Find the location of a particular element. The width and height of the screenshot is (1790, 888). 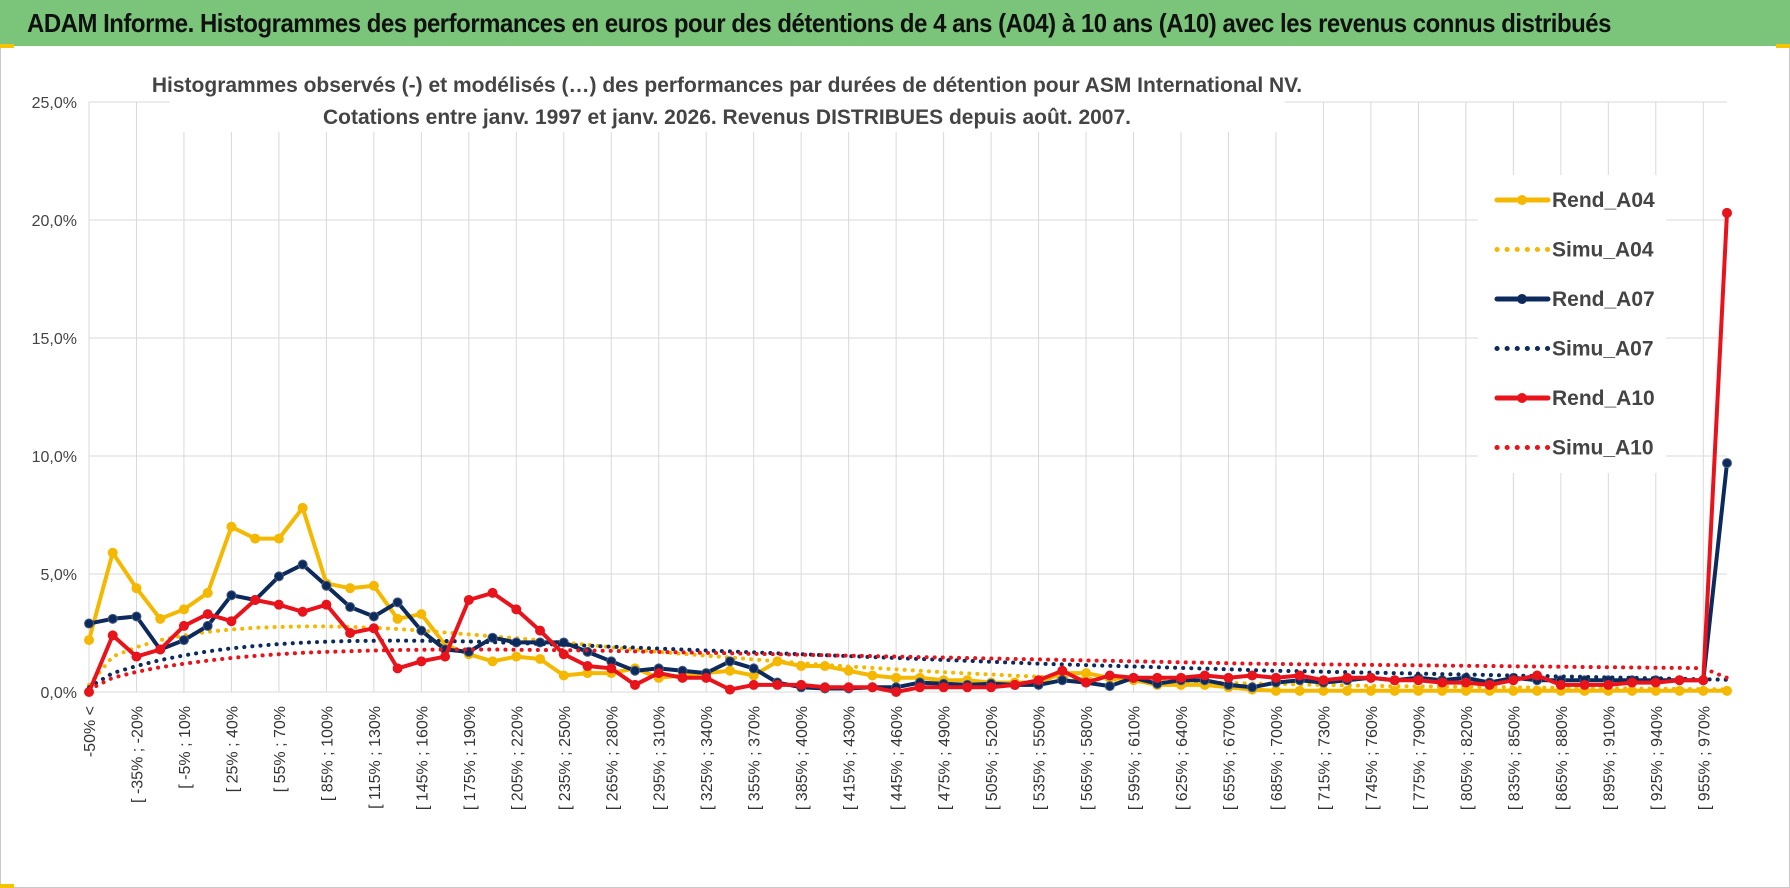

title-background is located at coordinates (727, 99).